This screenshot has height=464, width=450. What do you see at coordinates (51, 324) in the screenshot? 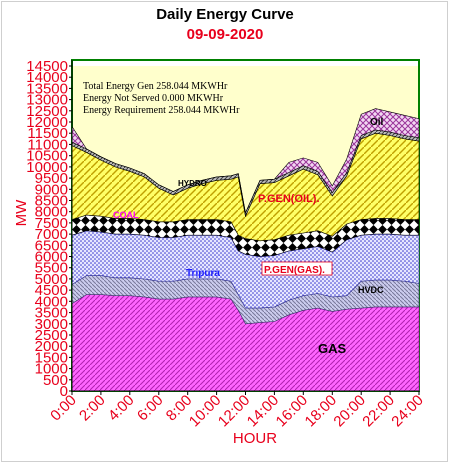
I see `y-tick-label: 3000` at bounding box center [51, 324].